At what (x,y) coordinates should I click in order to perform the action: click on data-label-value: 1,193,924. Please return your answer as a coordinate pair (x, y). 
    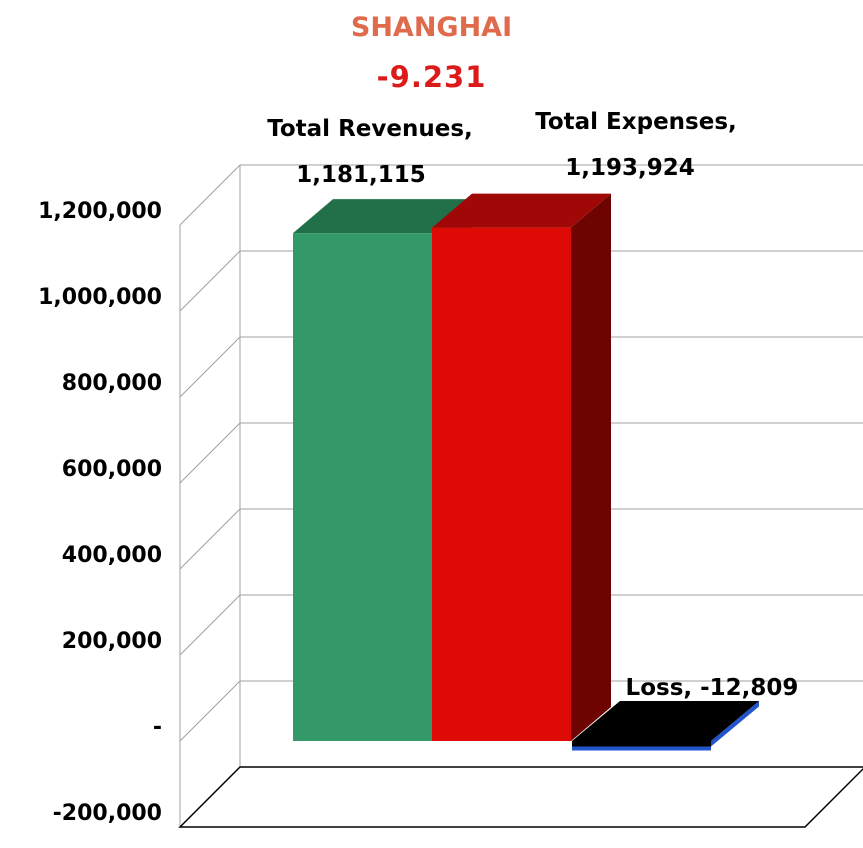
    Looking at the image, I should click on (630, 168).